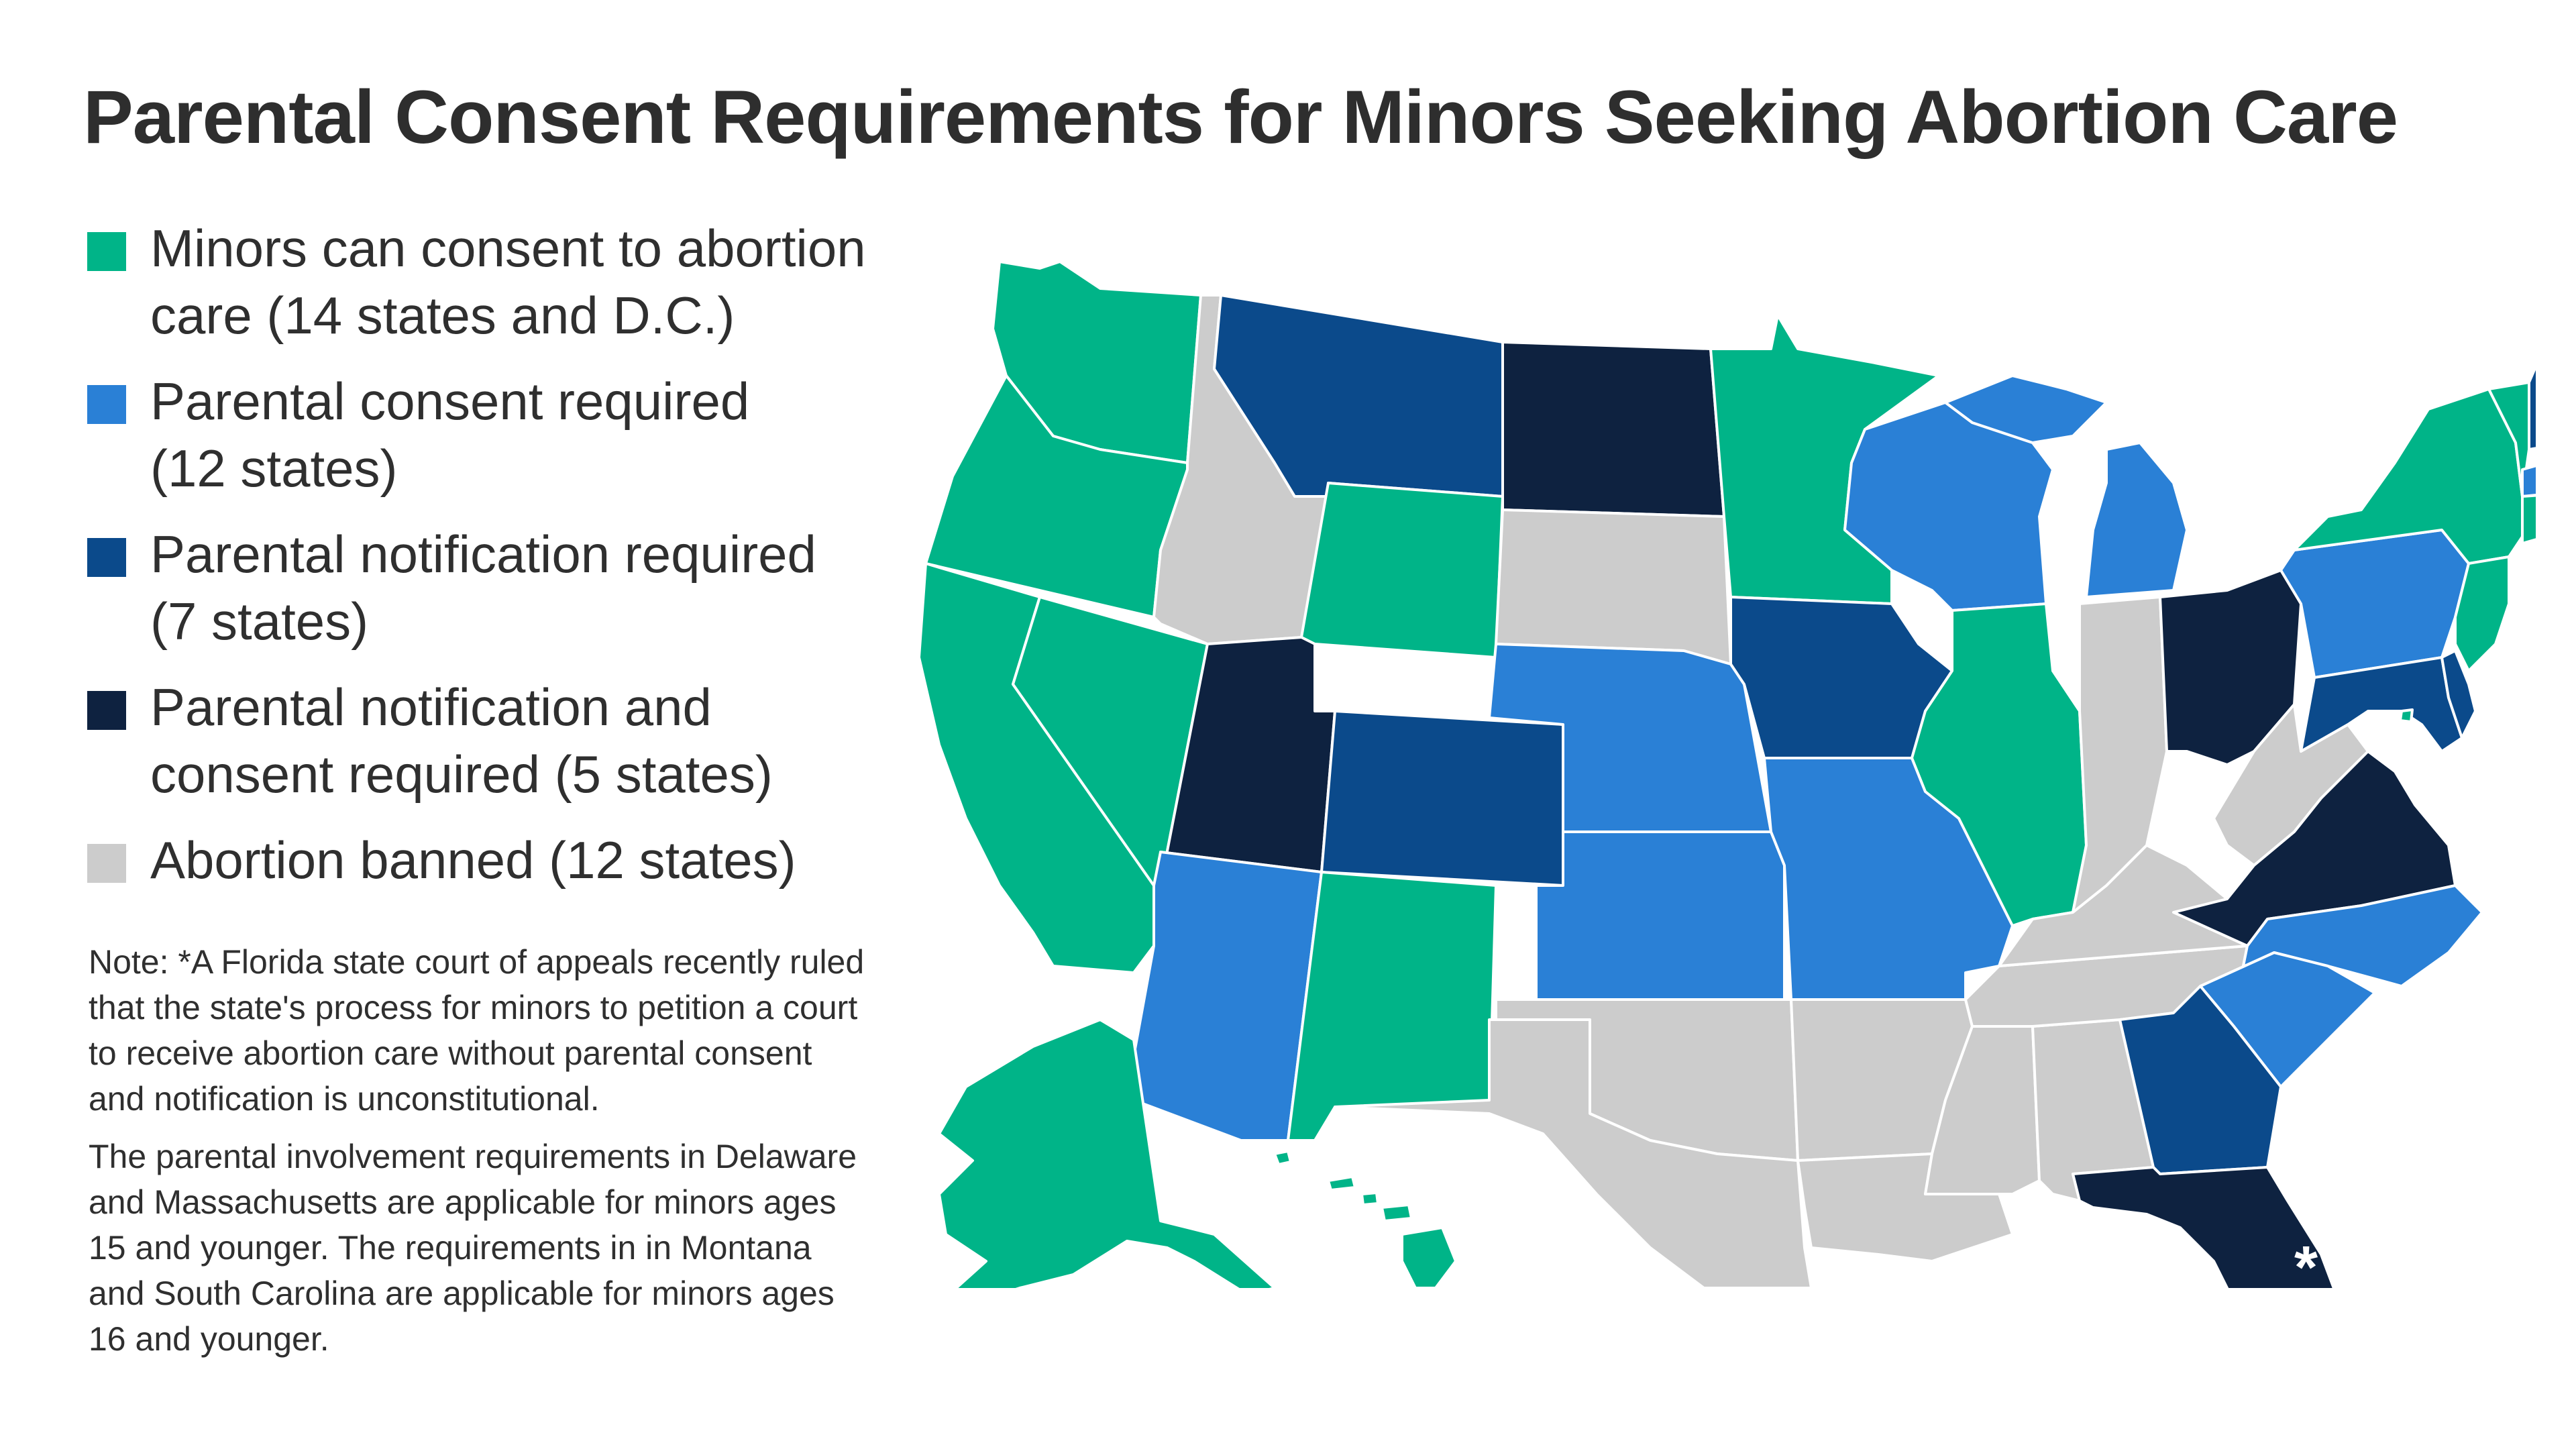  What do you see at coordinates (2458, 694) in the screenshot?
I see `state-DE` at bounding box center [2458, 694].